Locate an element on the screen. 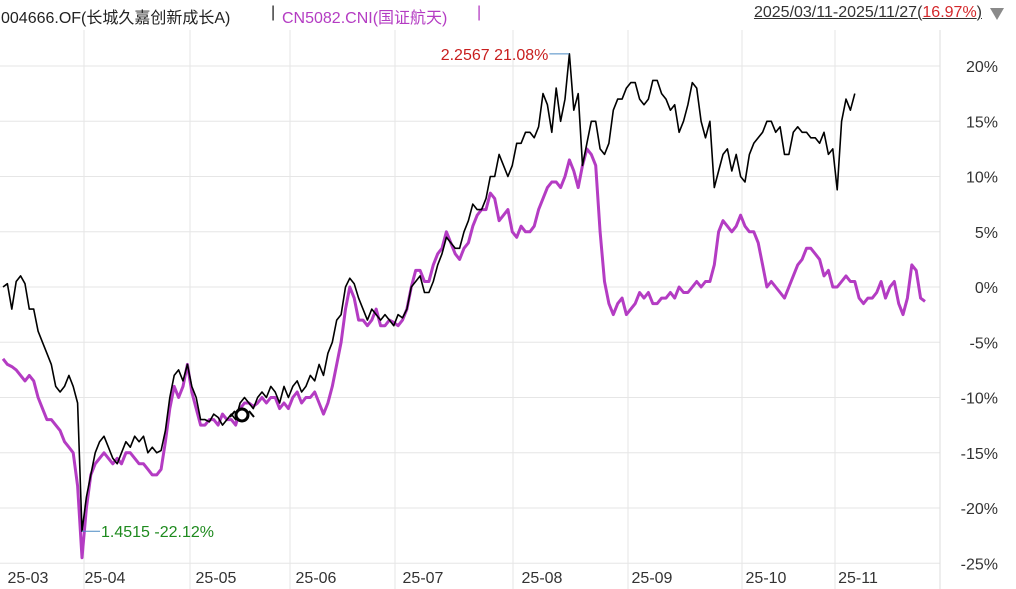 This screenshot has height=589, width=1016. event-marker-icon is located at coordinates (242, 415).